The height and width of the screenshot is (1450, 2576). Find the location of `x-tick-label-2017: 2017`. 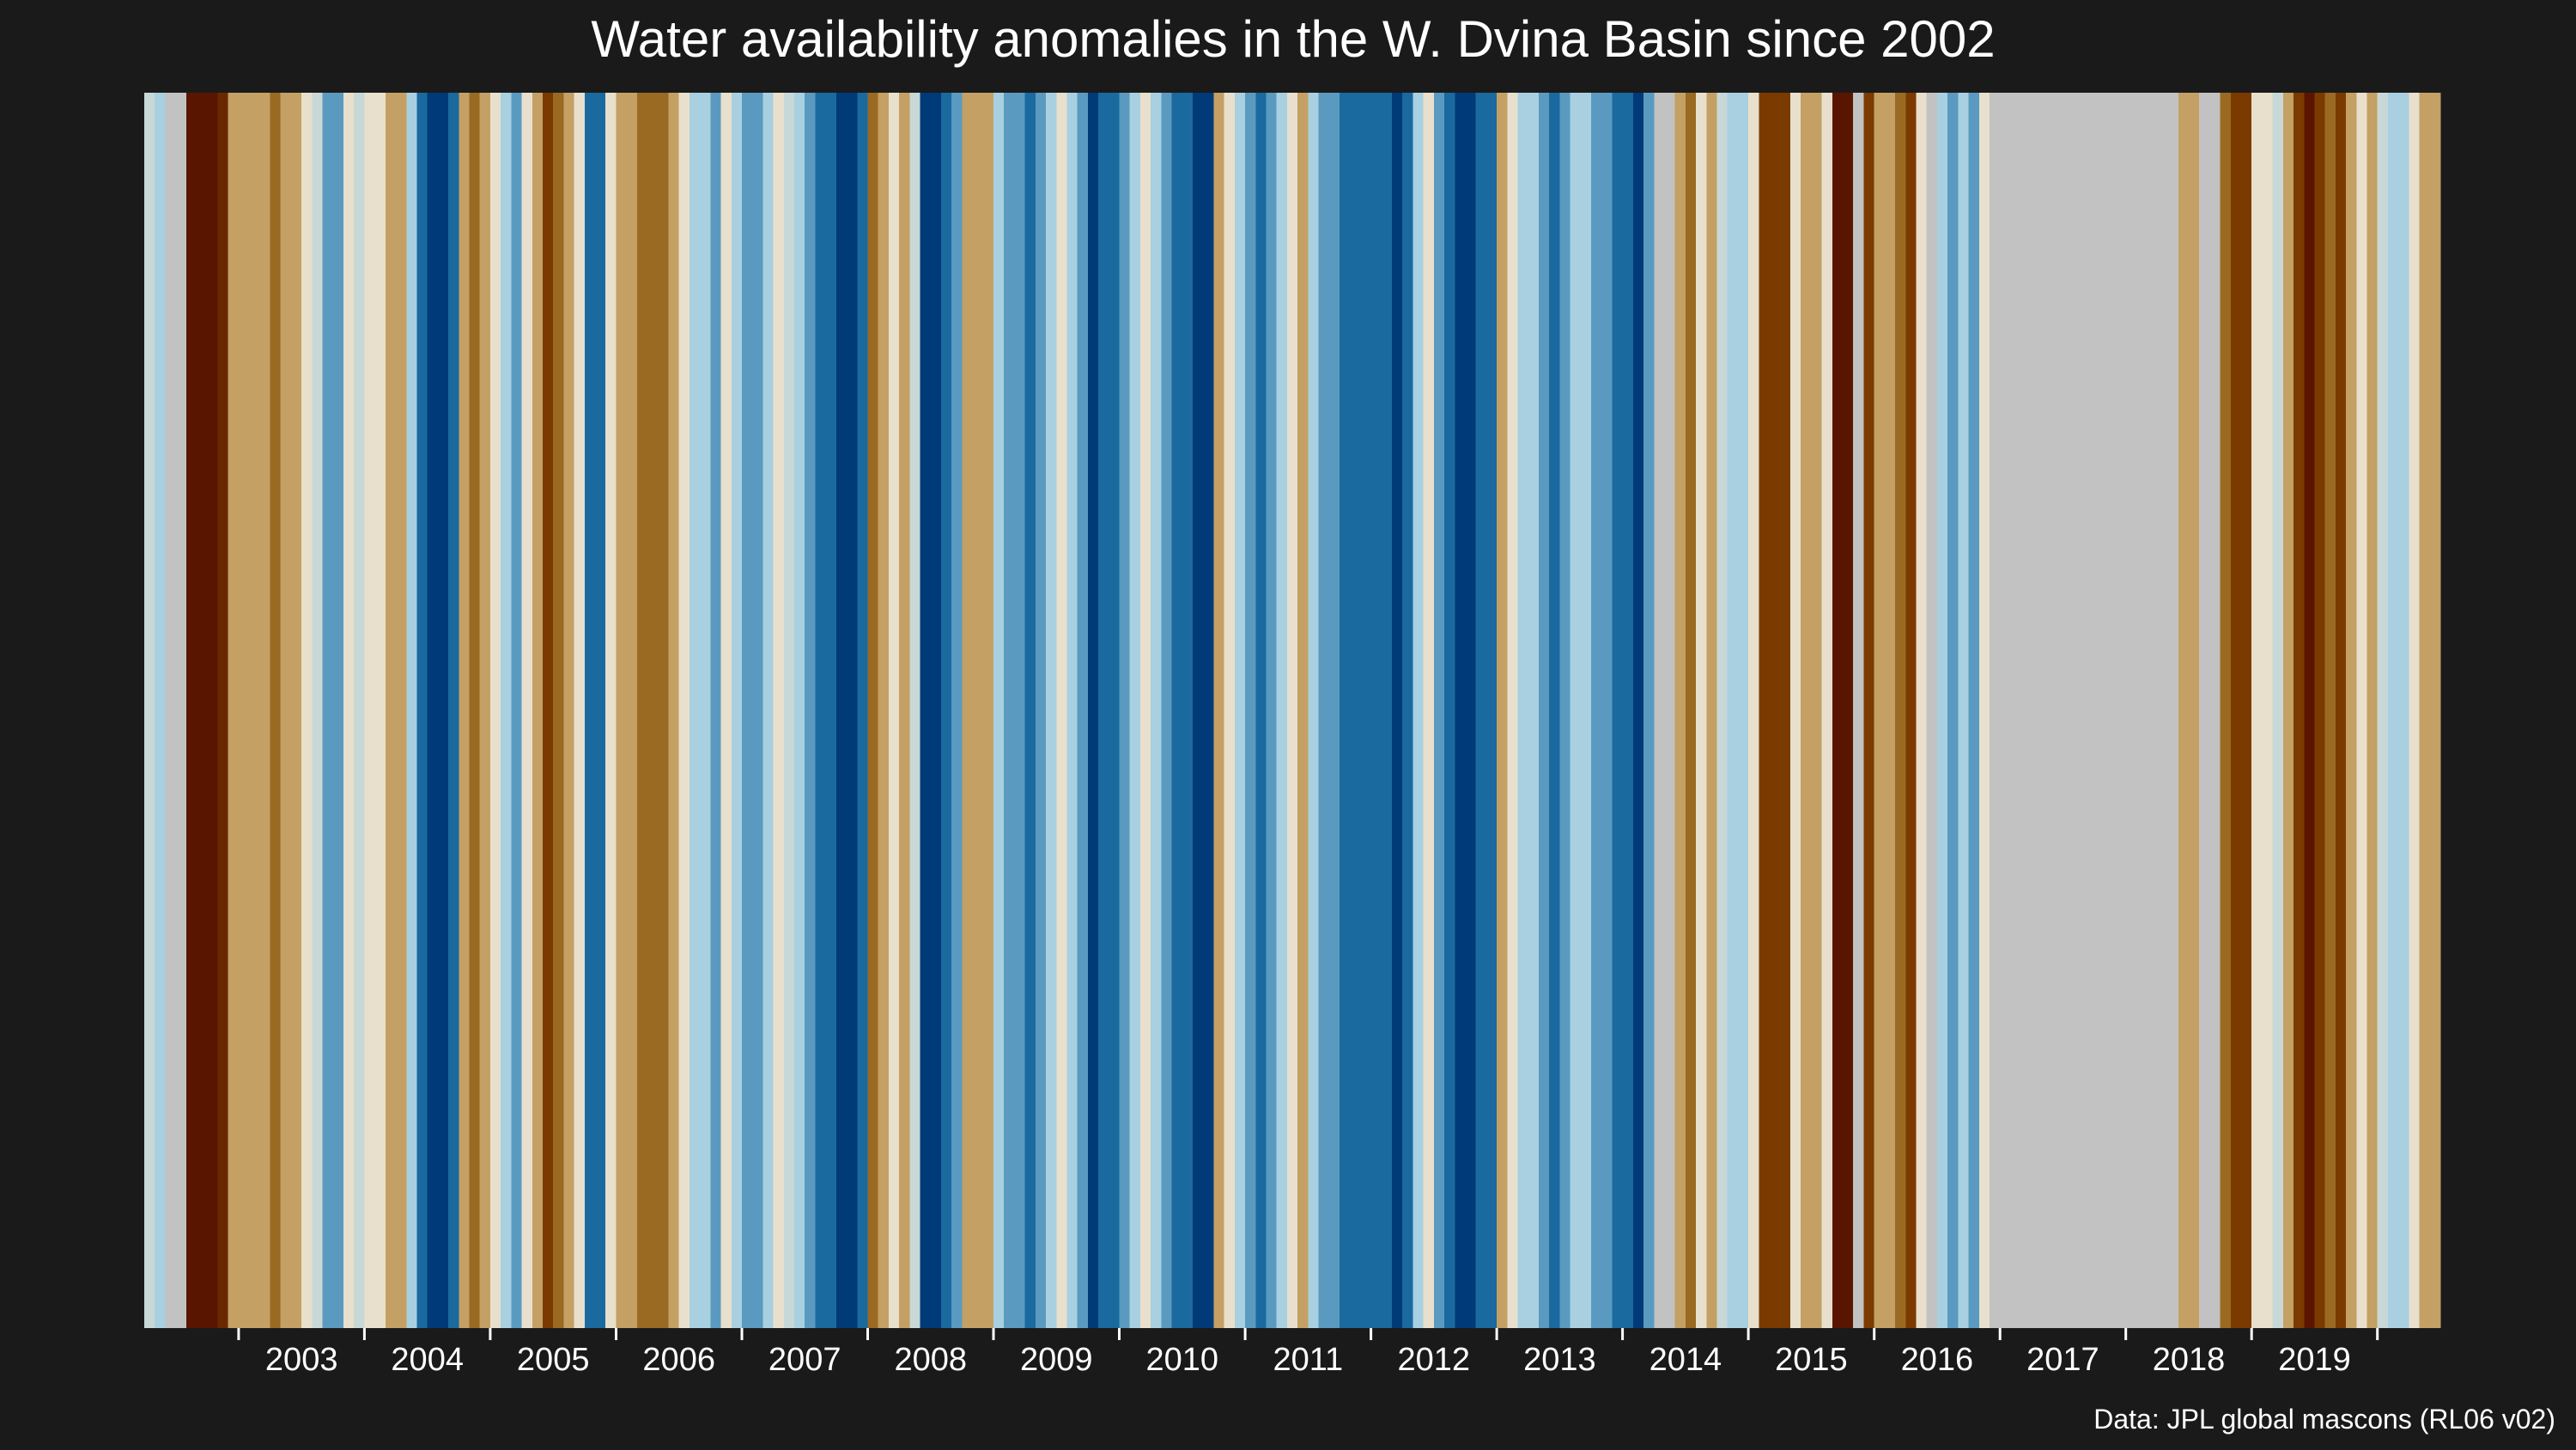

x-tick-label-2017: 2017 is located at coordinates (2062, 1360).